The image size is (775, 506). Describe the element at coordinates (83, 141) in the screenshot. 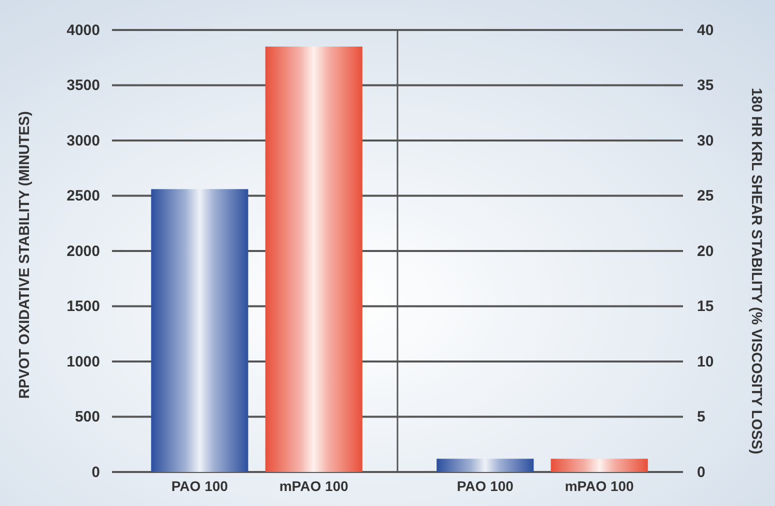

I see `y-tick-label: 3000` at that location.